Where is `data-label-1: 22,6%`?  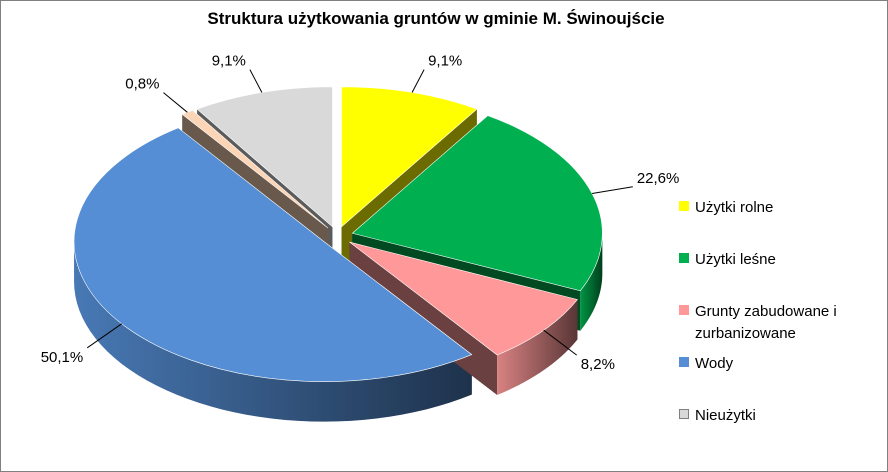 data-label-1: 22,6% is located at coordinates (658, 178).